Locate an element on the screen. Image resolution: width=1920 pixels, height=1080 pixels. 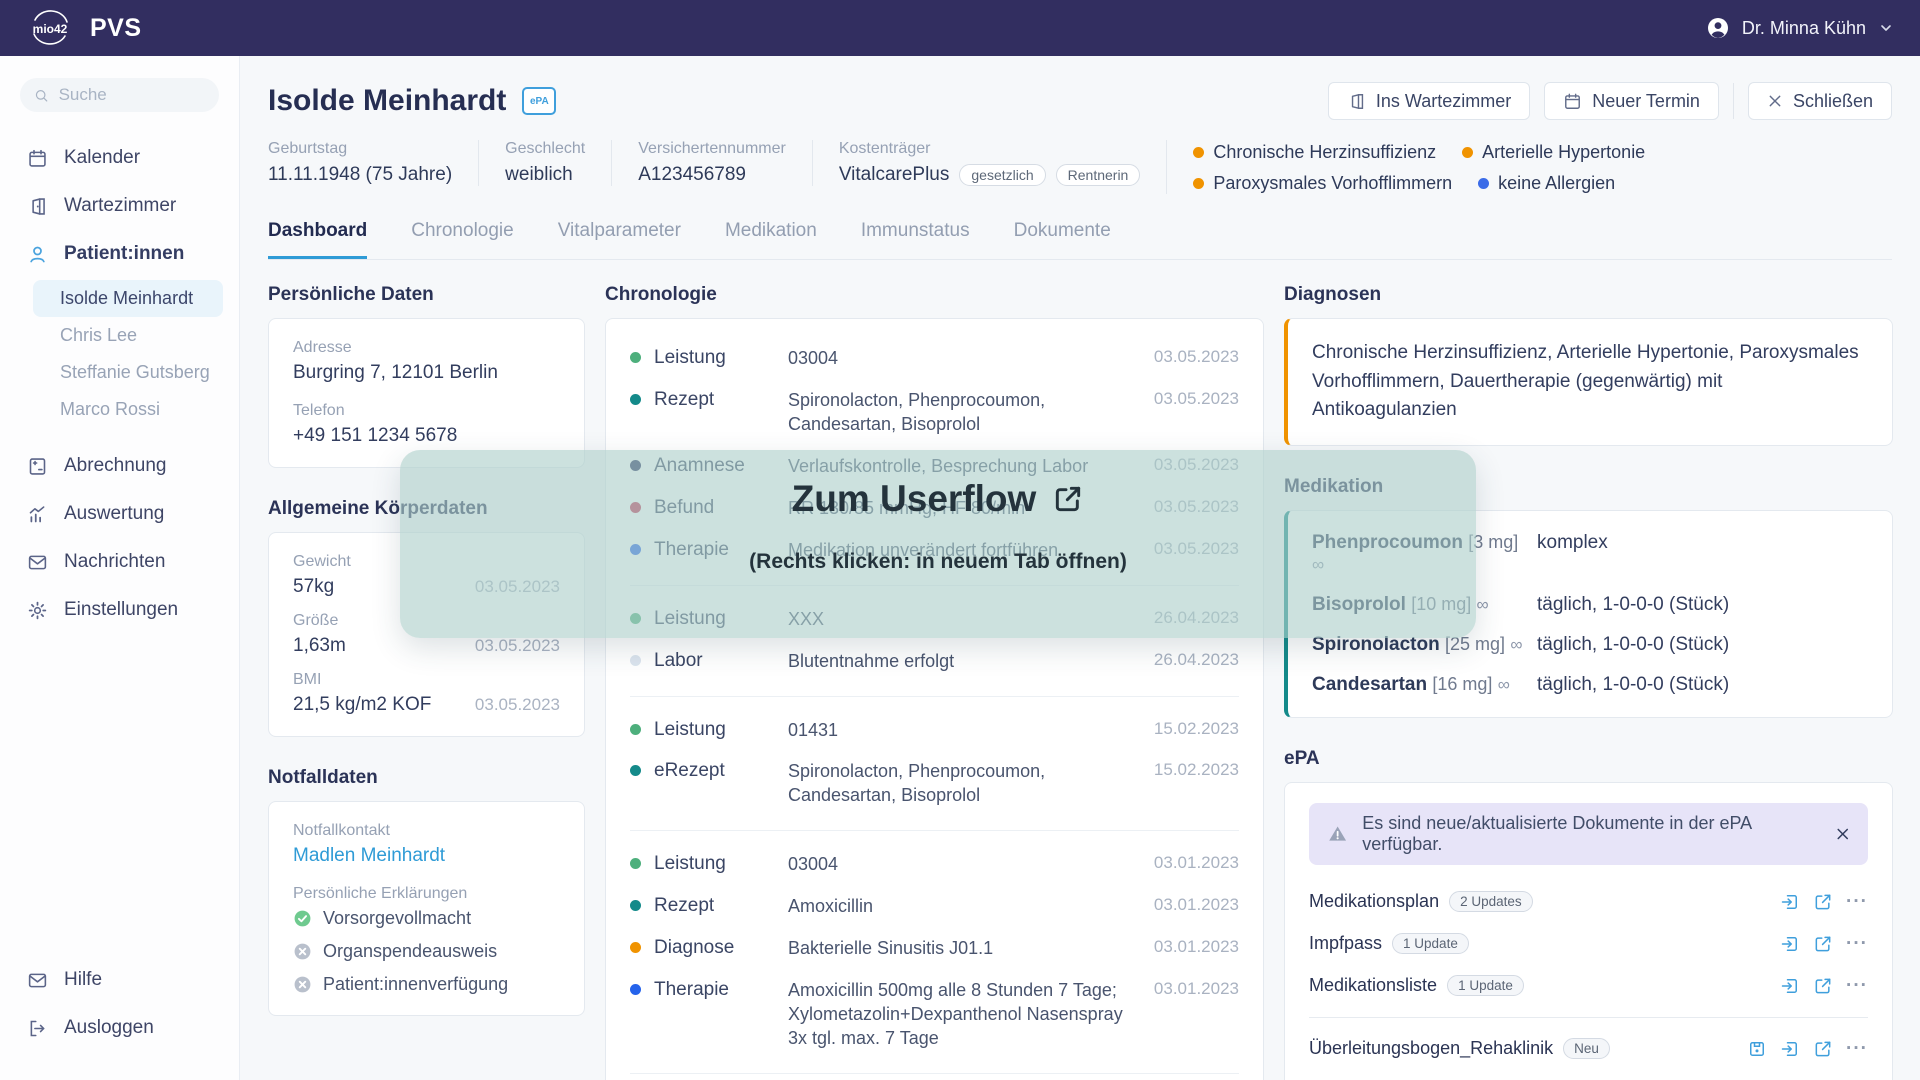
entry-dot-icon is located at coordinates (635, 357).